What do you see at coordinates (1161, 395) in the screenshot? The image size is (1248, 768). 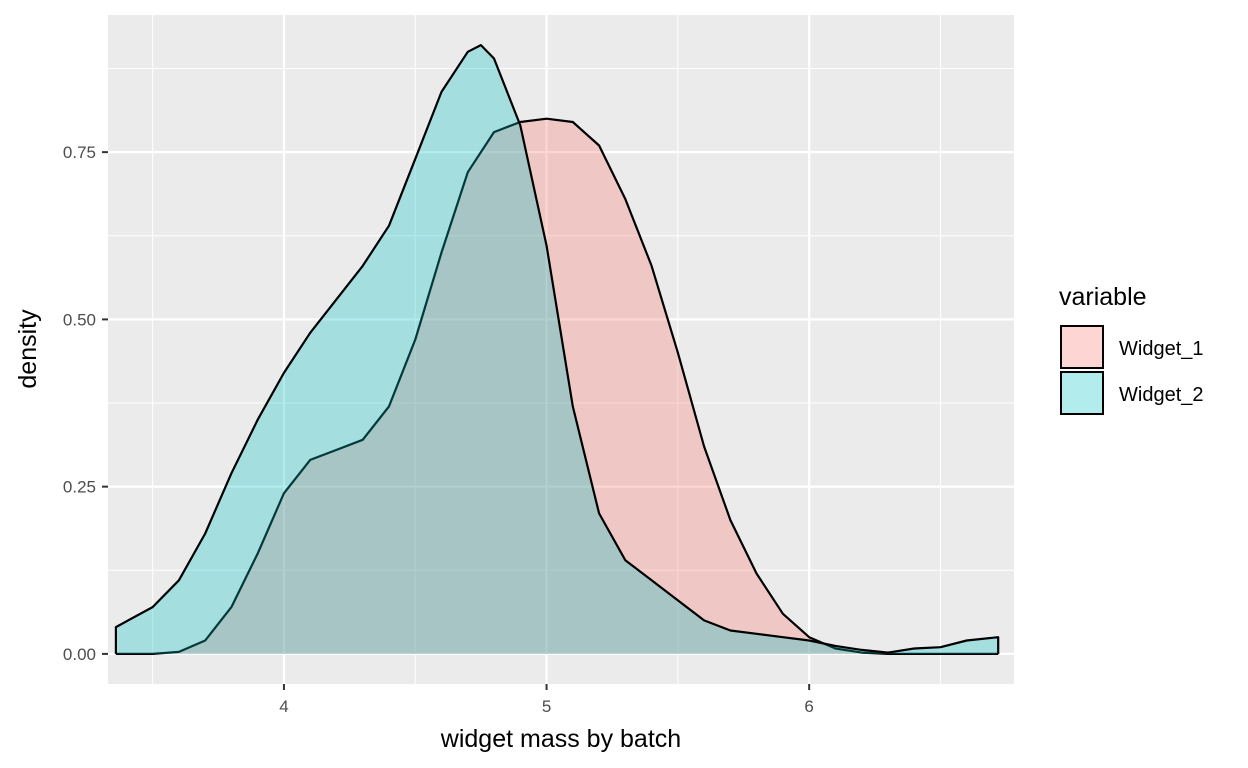 I see `legend-label-widget-2: Widget_2` at bounding box center [1161, 395].